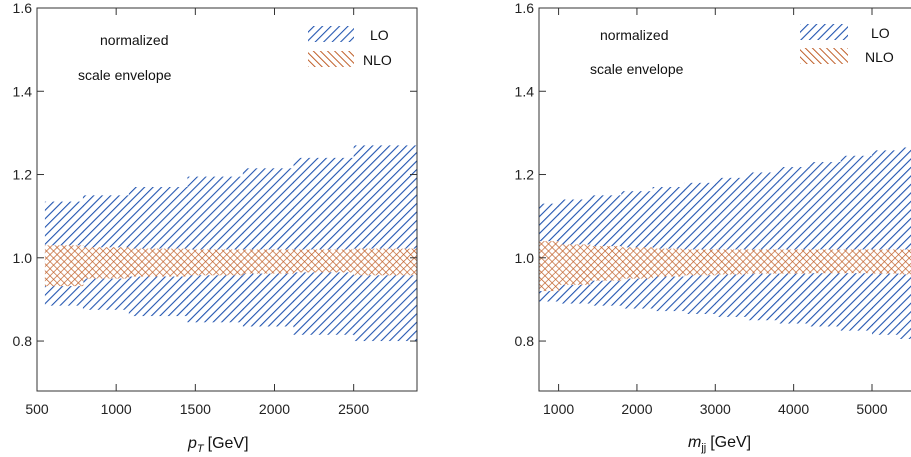 The height and width of the screenshot is (457, 911). What do you see at coordinates (201, 449) in the screenshot?
I see `x-axis-subscript: T` at bounding box center [201, 449].